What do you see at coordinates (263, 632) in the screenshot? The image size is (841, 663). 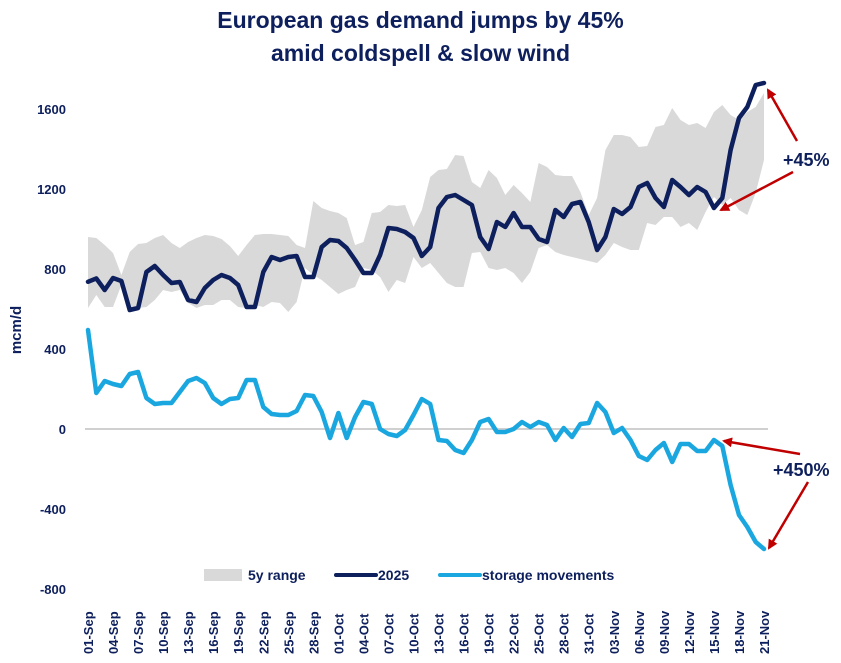 I see `x-tick-label: 22-Sep` at bounding box center [263, 632].